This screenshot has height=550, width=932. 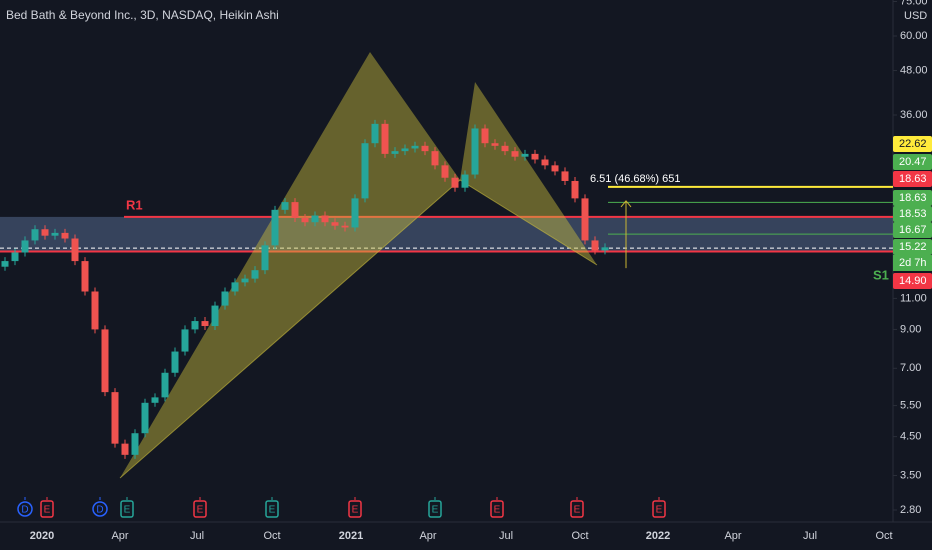 I want to click on measure-arrow-head, so click(x=626, y=204).